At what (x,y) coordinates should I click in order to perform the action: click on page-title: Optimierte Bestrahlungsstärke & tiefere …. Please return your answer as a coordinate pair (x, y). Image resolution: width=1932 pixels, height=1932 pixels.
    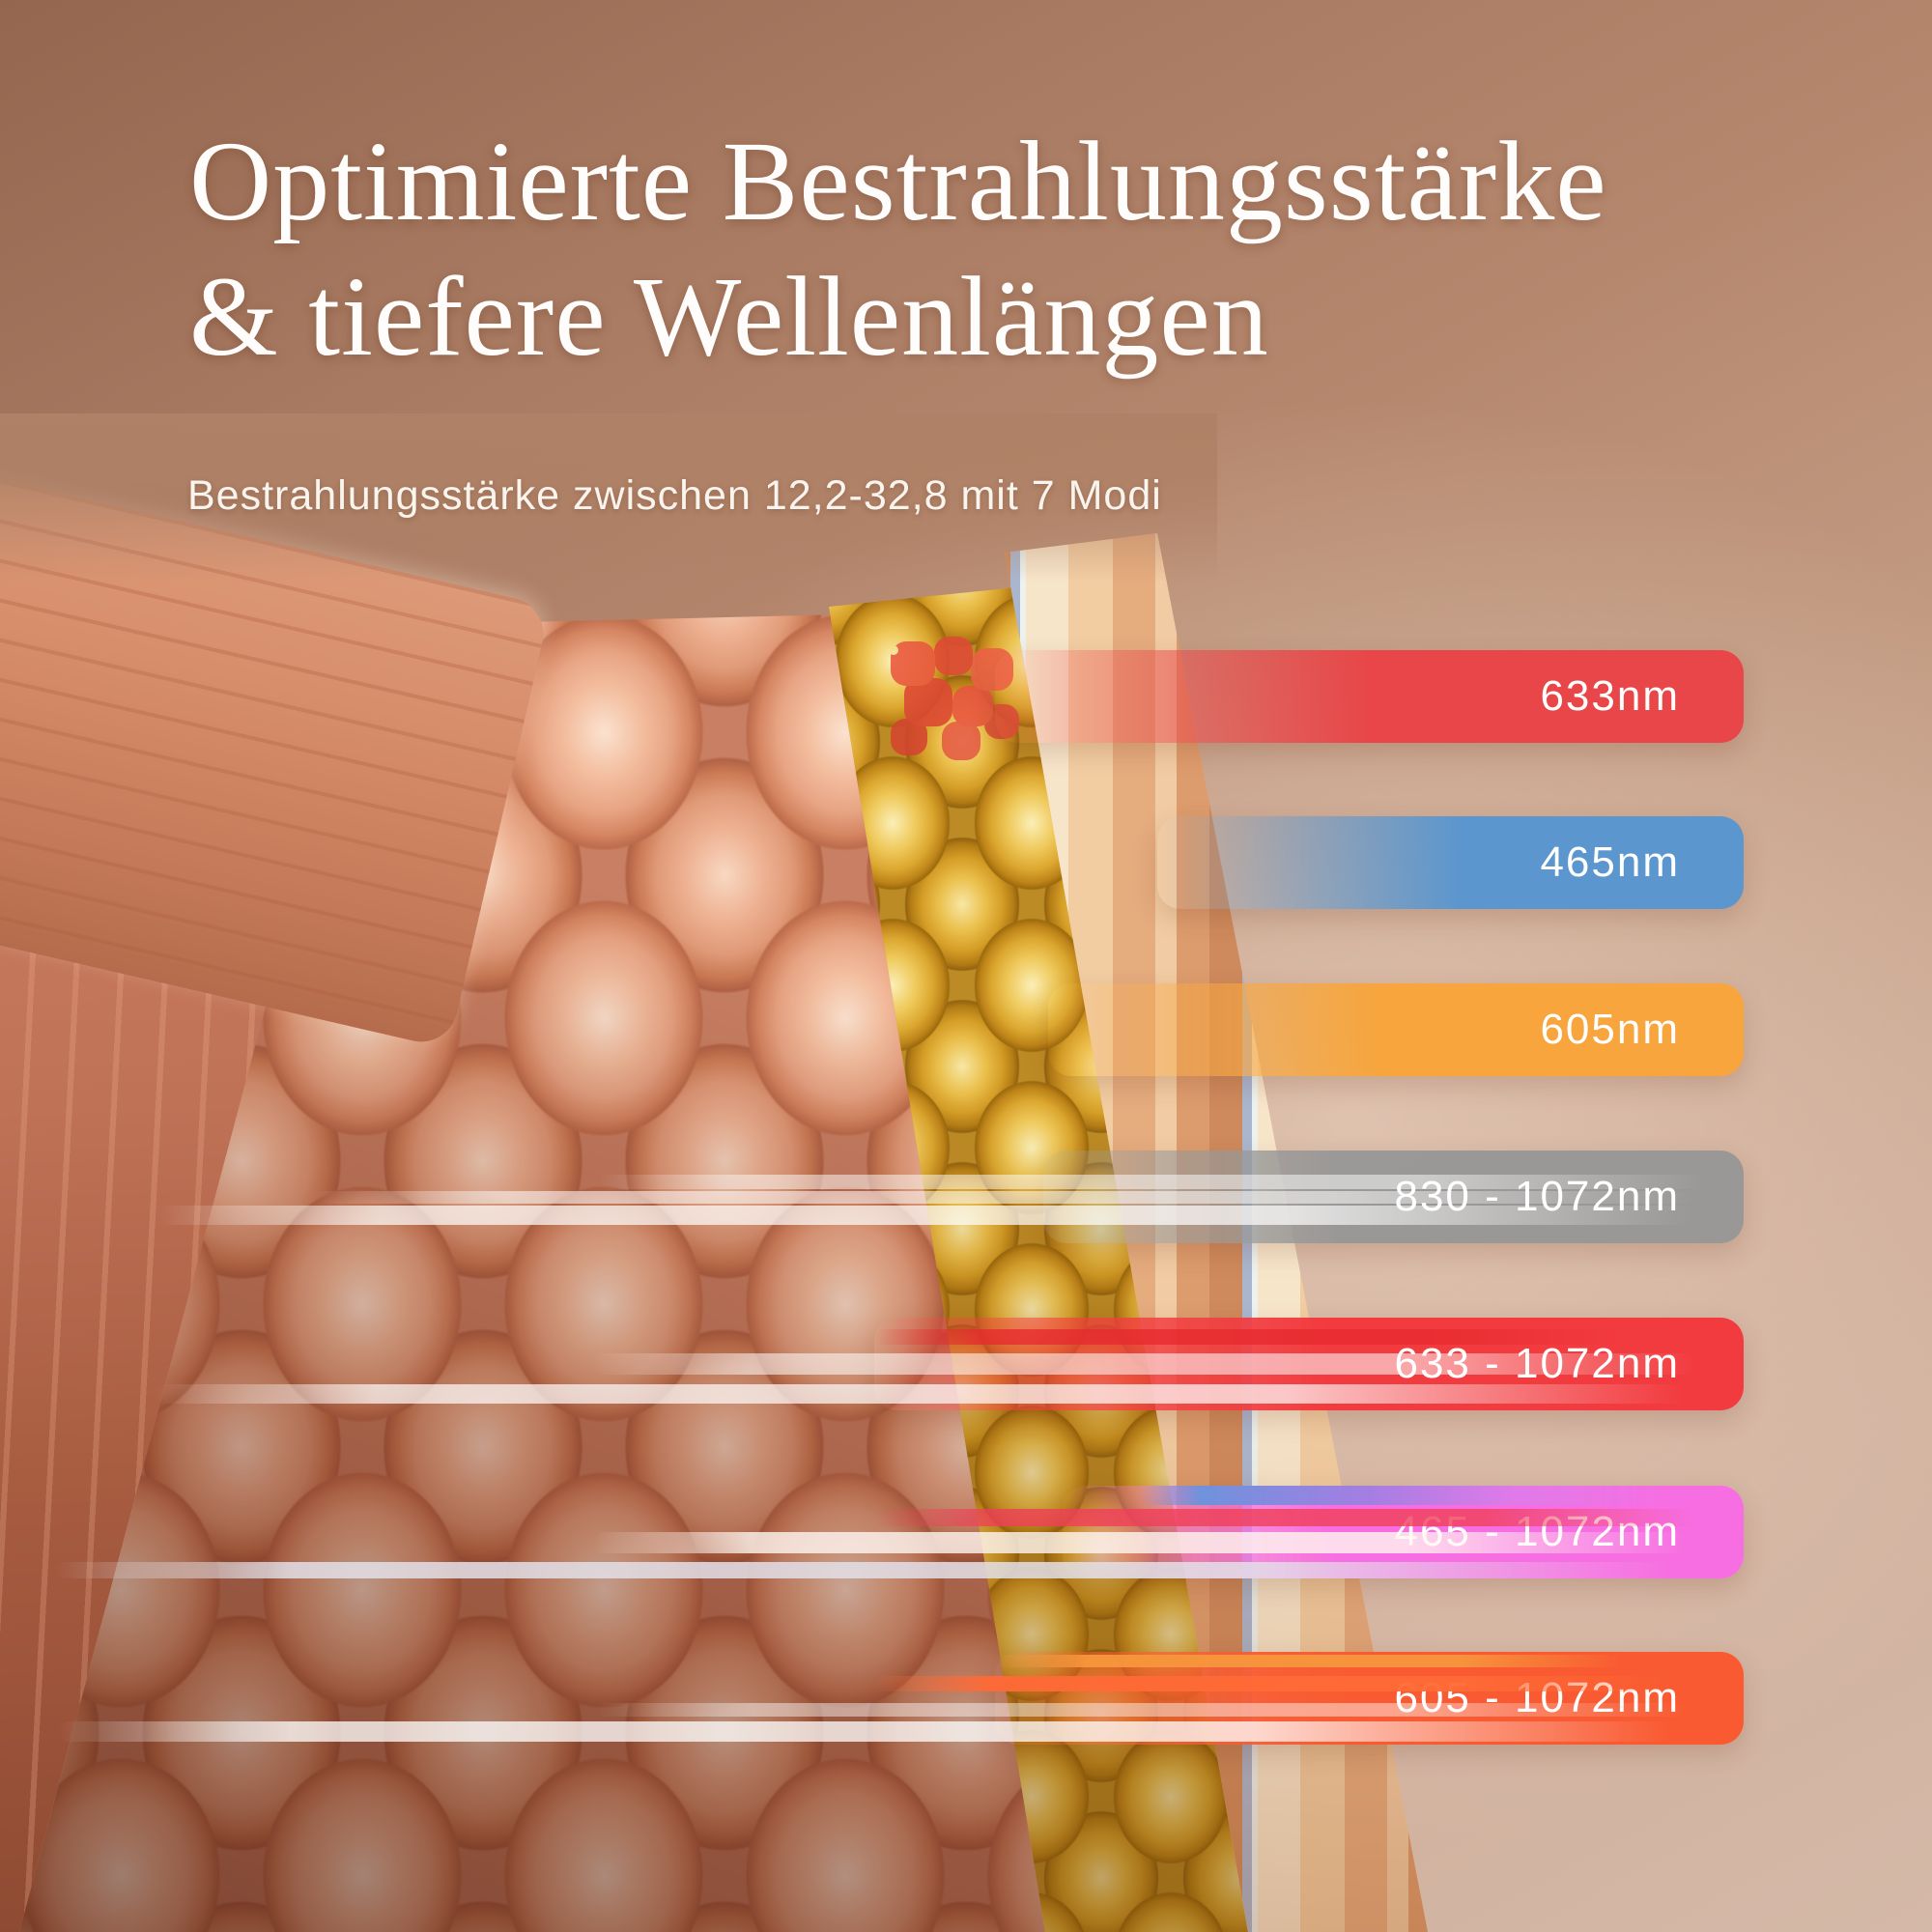
    Looking at the image, I should click on (898, 249).